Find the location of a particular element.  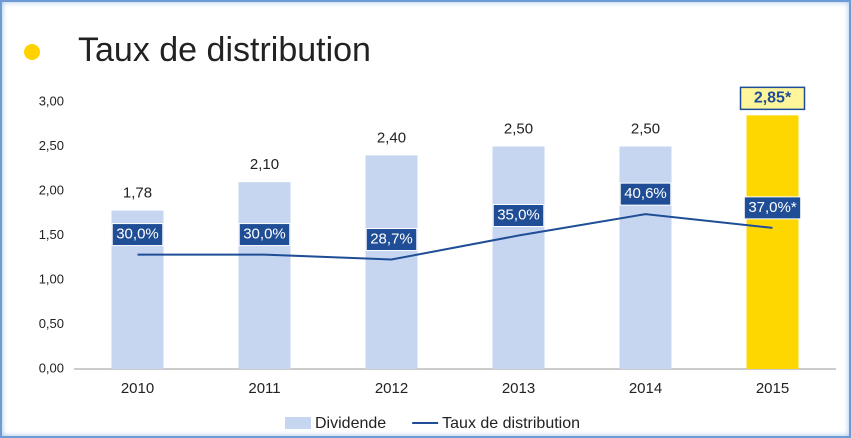

x-tick-label: 2012 is located at coordinates (391, 388).